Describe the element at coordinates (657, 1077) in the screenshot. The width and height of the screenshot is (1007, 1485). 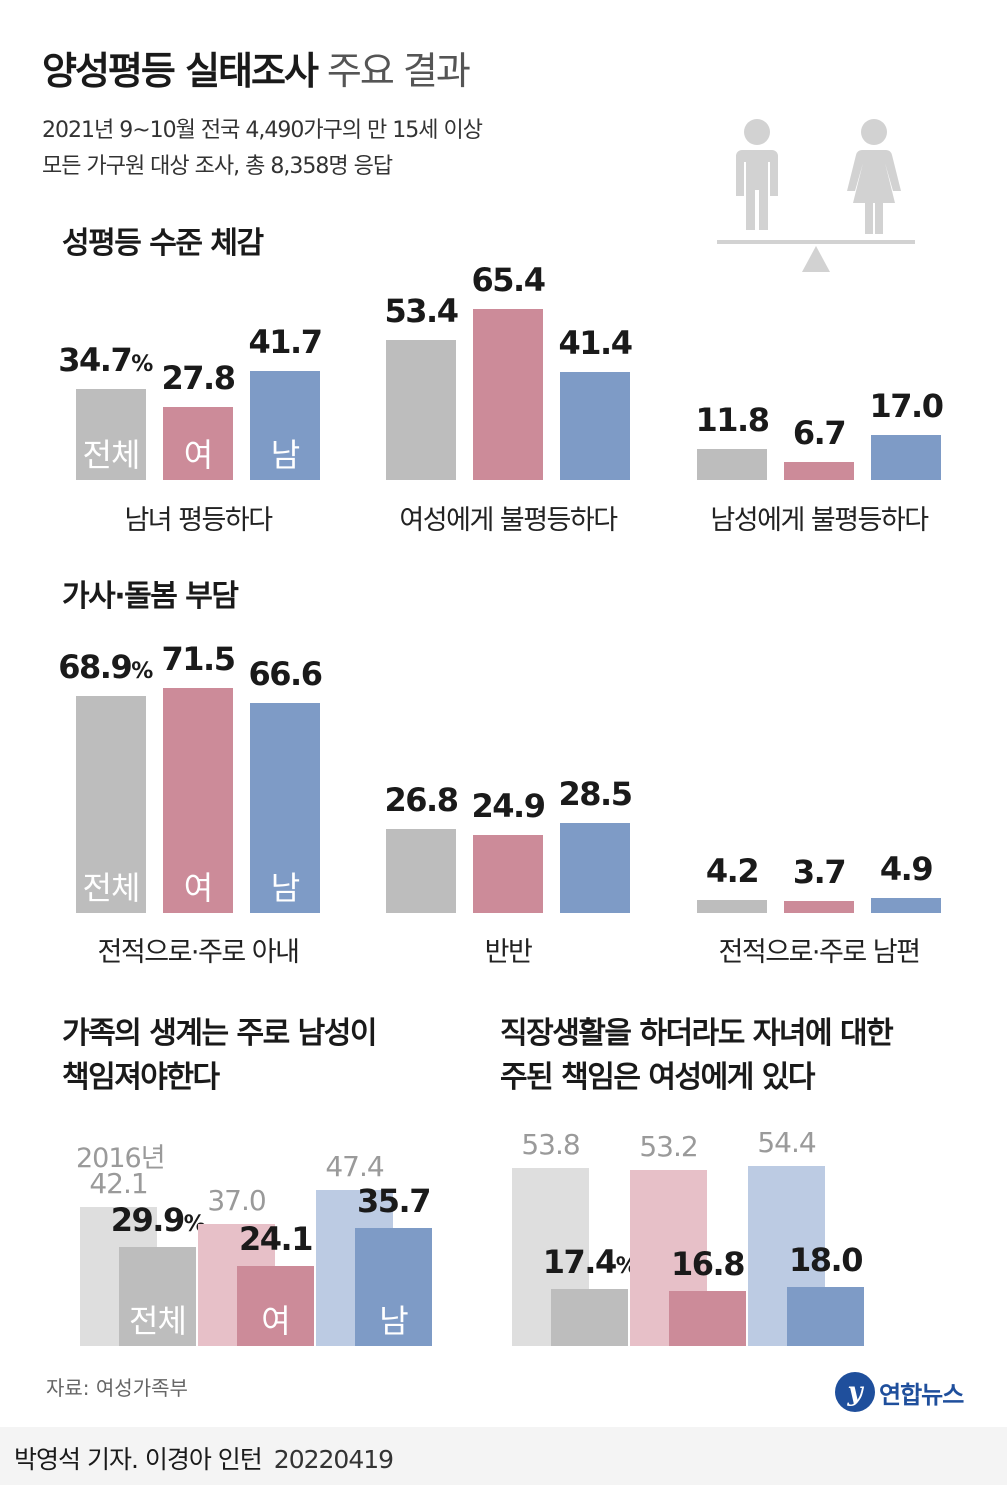
I see `section4-title-line2: 주된 책임은 여성에게 있다` at that location.